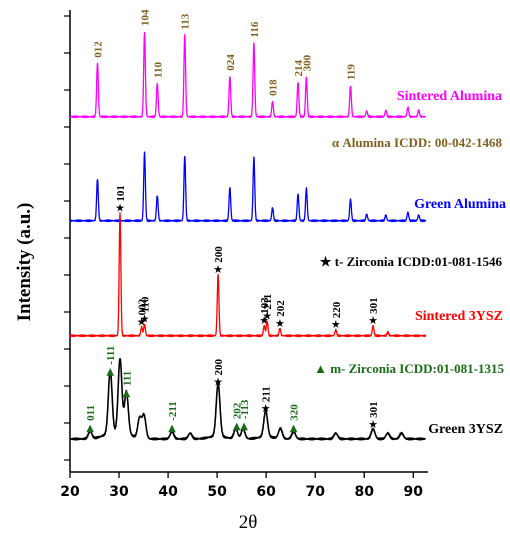 This screenshot has width=510, height=537. I want to click on green-ysz-hkl-label: -113, so click(245, 409).